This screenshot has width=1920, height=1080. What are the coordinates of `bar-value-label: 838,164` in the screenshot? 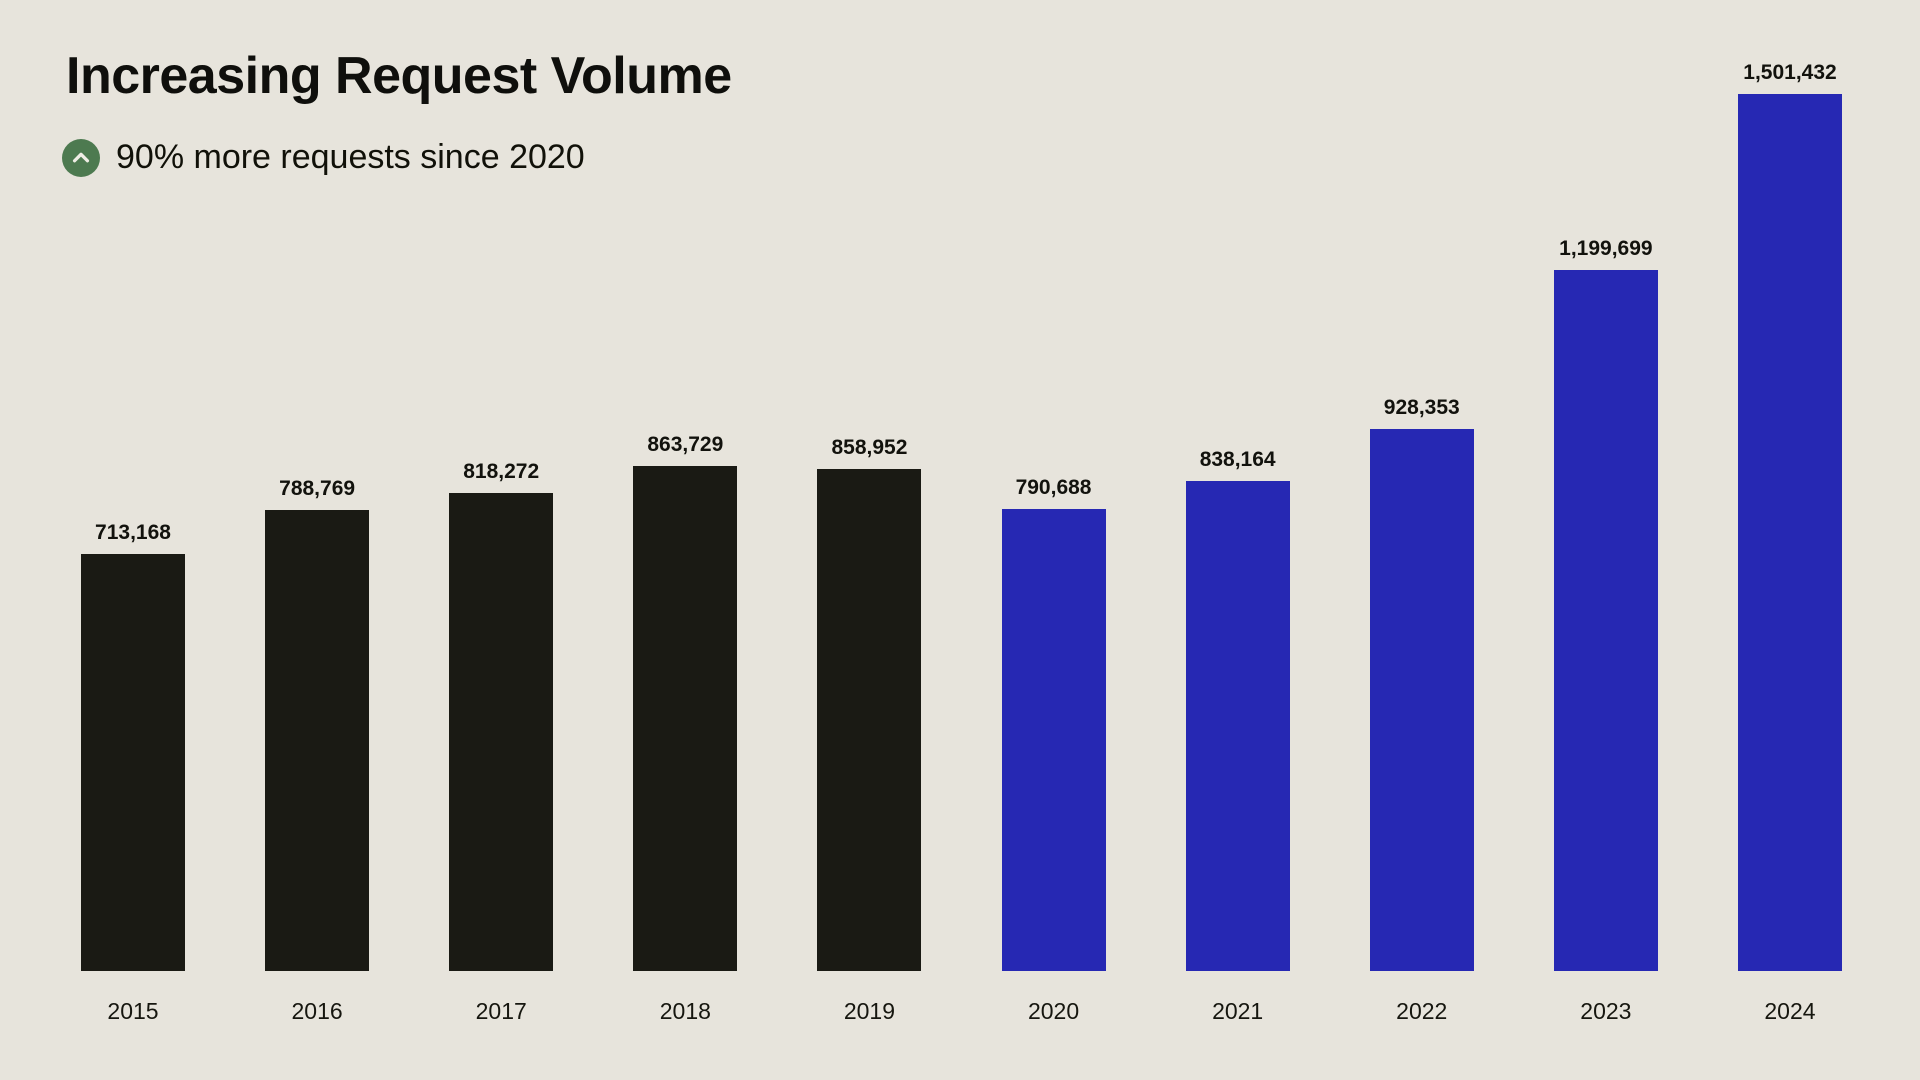 It's located at (1237, 459).